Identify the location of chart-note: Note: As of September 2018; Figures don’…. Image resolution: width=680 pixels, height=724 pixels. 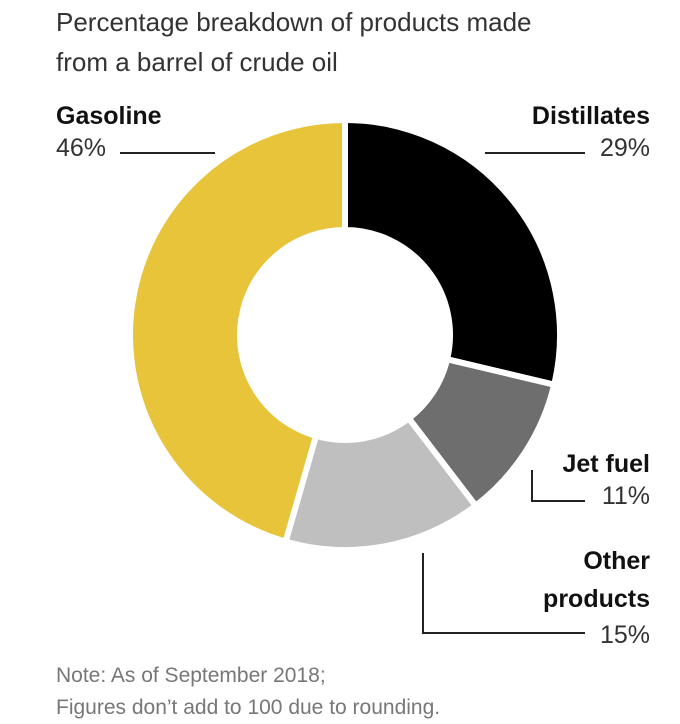
(356, 692).